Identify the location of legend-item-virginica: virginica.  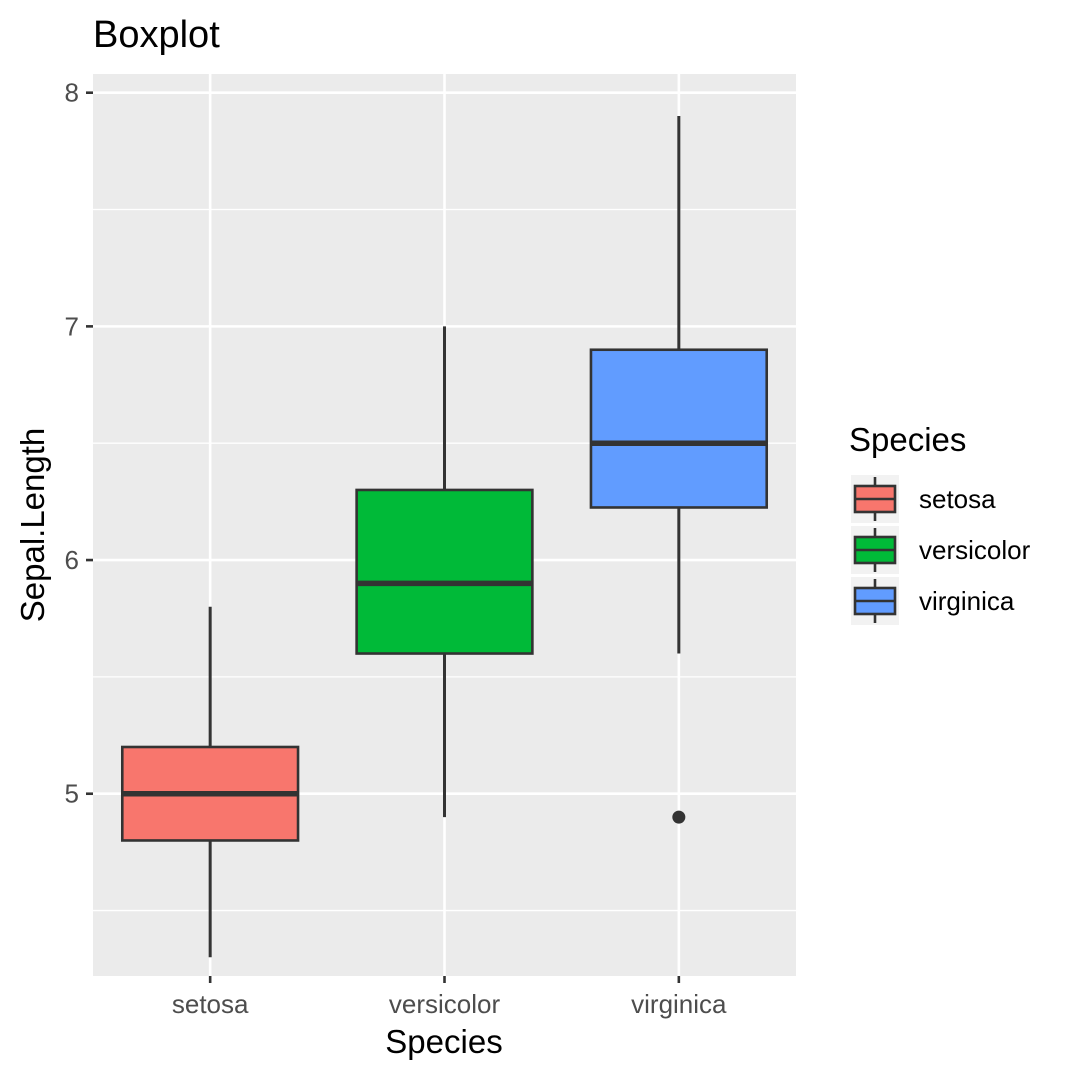
(933, 601).